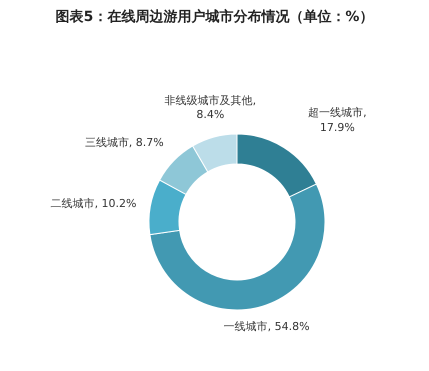 This screenshot has width=429, height=371. Describe the element at coordinates (214, 17) in the screenshot. I see `chart-title: 图表5：在线周边游用户城市分布情况（单位：%）` at that location.